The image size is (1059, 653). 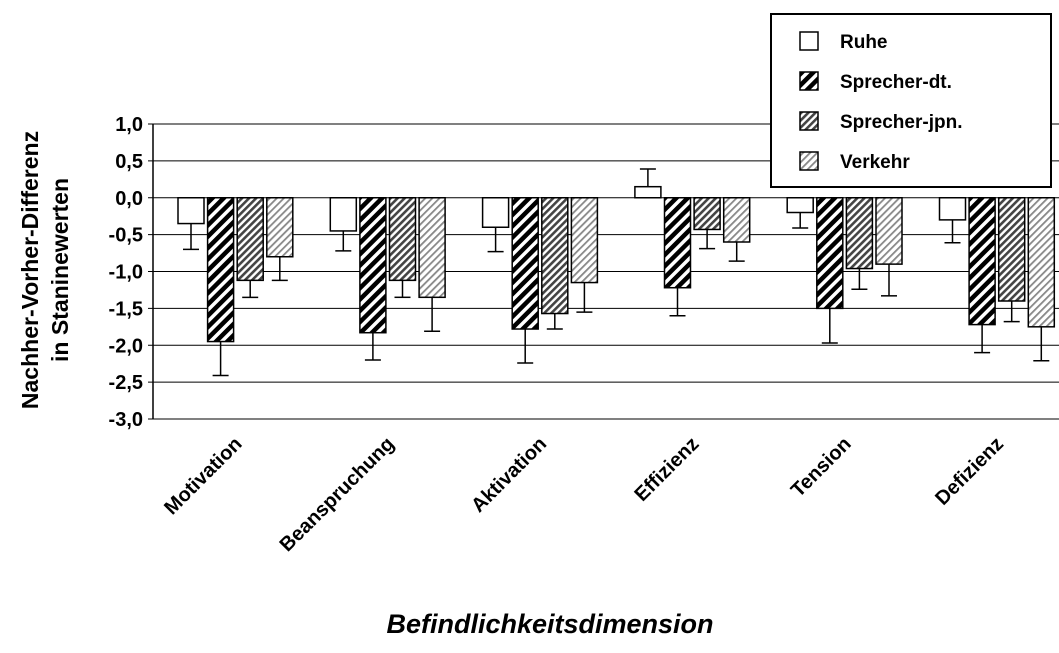 I want to click on x-category-label: Motivation, so click(x=203, y=476).